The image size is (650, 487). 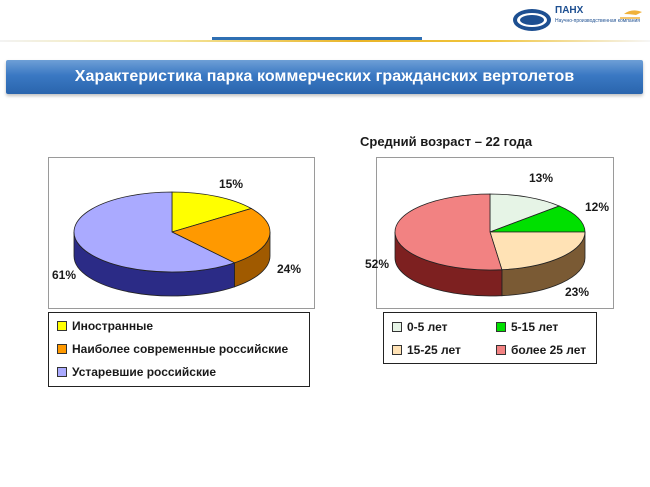 What do you see at coordinates (541, 178) in the screenshot?
I see `chart-1-data-label-0: 13%` at bounding box center [541, 178].